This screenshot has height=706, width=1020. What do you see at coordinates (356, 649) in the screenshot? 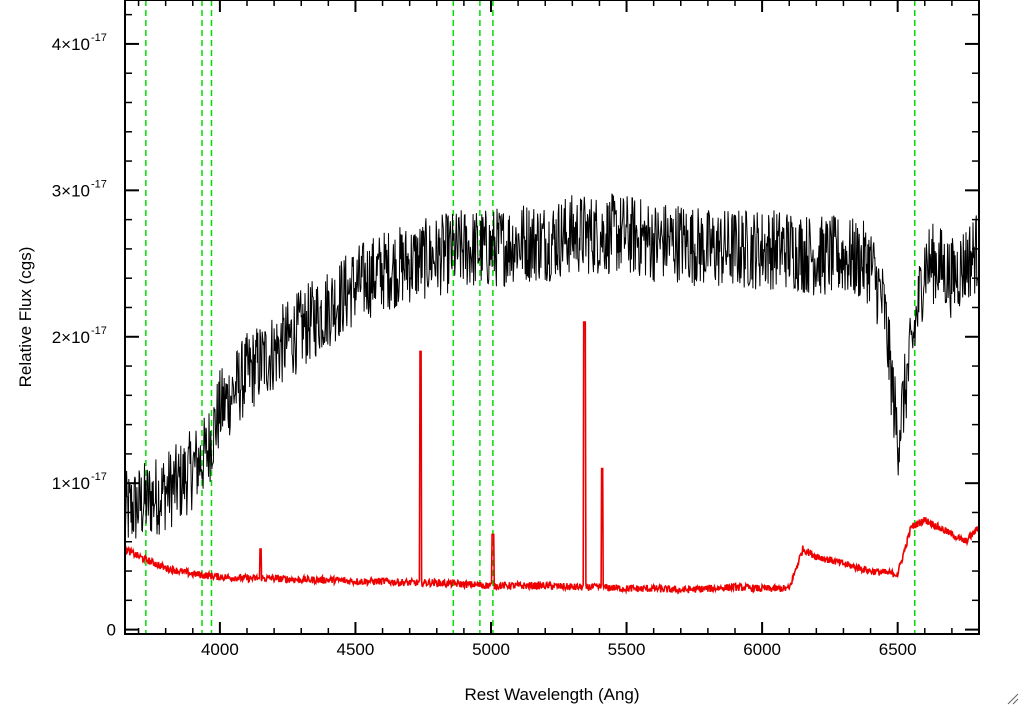
I see `x-tick-label: 4500` at bounding box center [356, 649].